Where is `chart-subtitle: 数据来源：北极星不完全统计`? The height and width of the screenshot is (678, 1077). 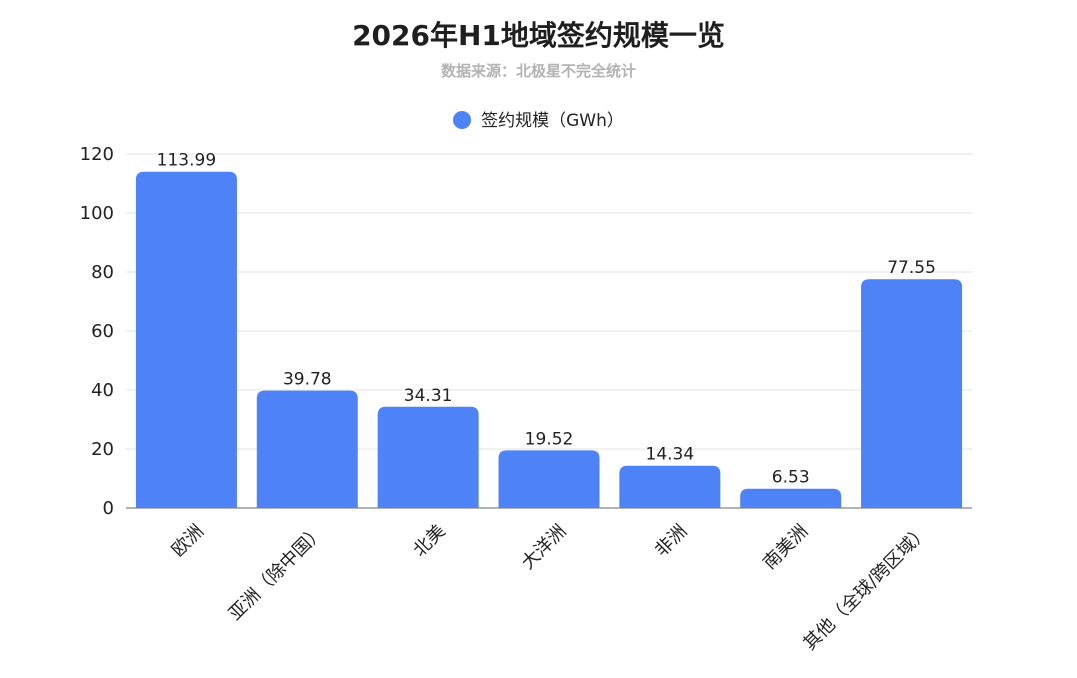 chart-subtitle: 数据来源：北极星不完全统计 is located at coordinates (538, 71).